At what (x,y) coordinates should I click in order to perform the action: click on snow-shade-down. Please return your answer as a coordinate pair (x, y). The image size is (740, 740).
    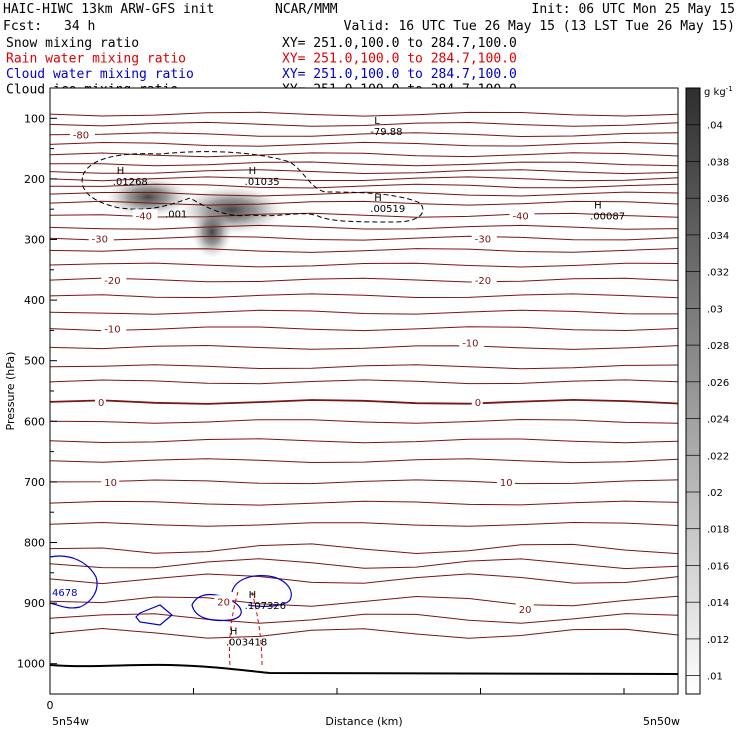
    Looking at the image, I should click on (212, 232).